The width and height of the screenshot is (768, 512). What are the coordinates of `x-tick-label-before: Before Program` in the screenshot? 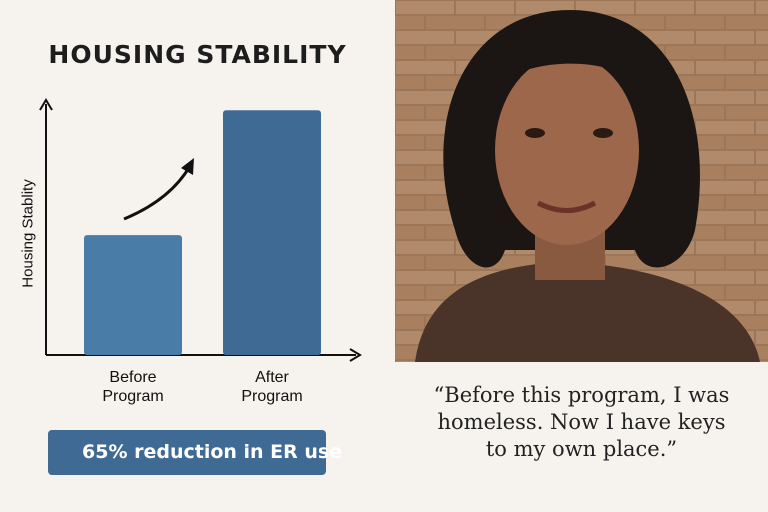 It's located at (133, 387).